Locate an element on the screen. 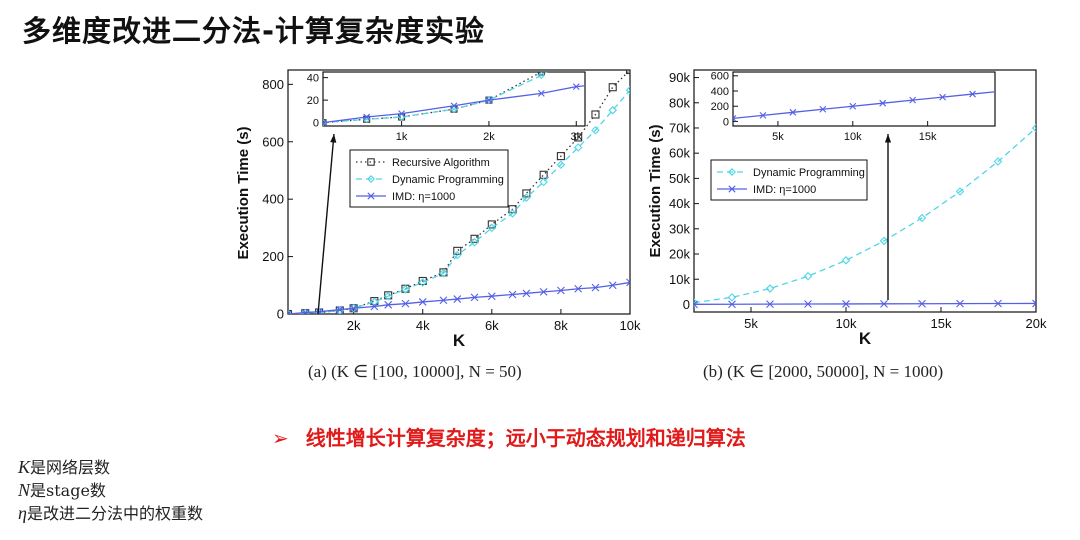 The image size is (1080, 540). x-tick-label: 3k is located at coordinates (576, 137).